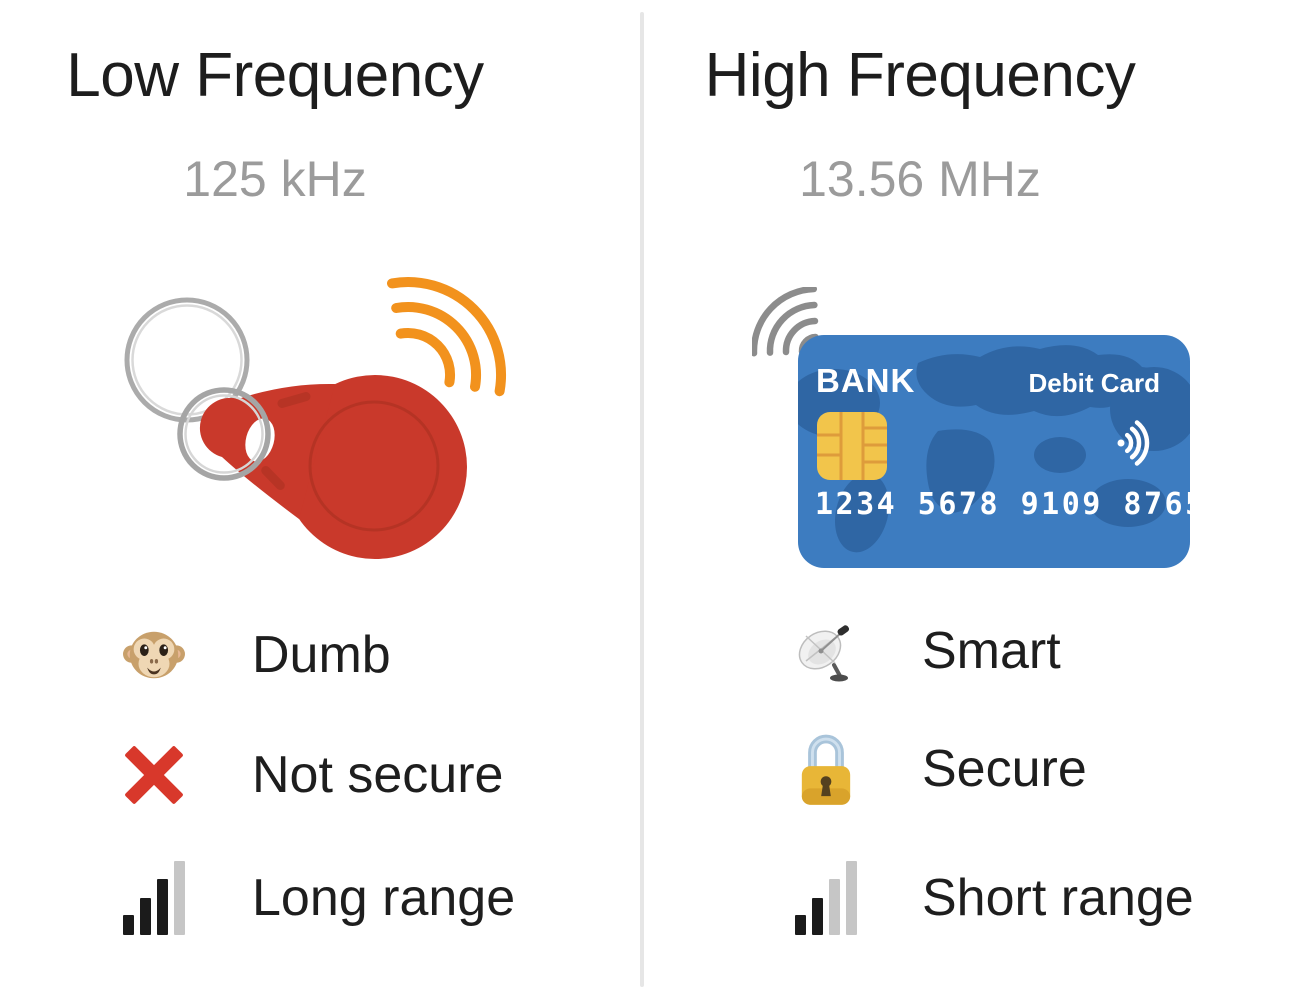  What do you see at coordinates (1133, 443) in the screenshot?
I see `contactless-icon` at bounding box center [1133, 443].